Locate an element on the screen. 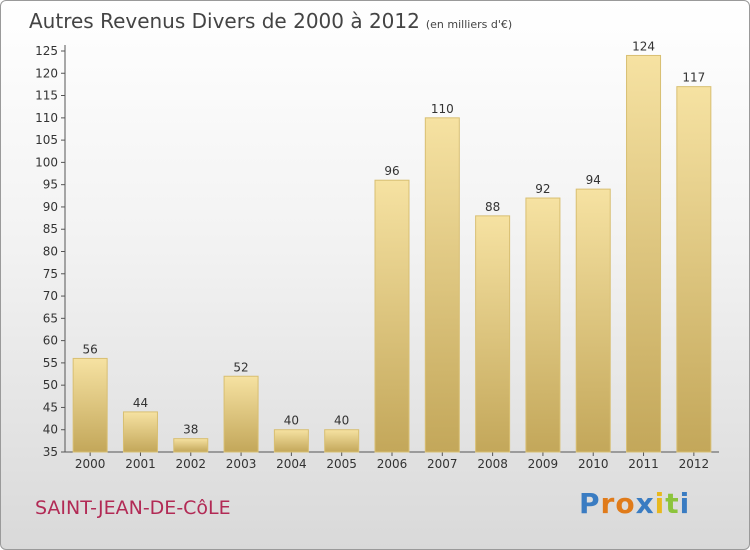 This screenshot has width=750, height=550. y-tick-label: 105 is located at coordinates (46, 140).